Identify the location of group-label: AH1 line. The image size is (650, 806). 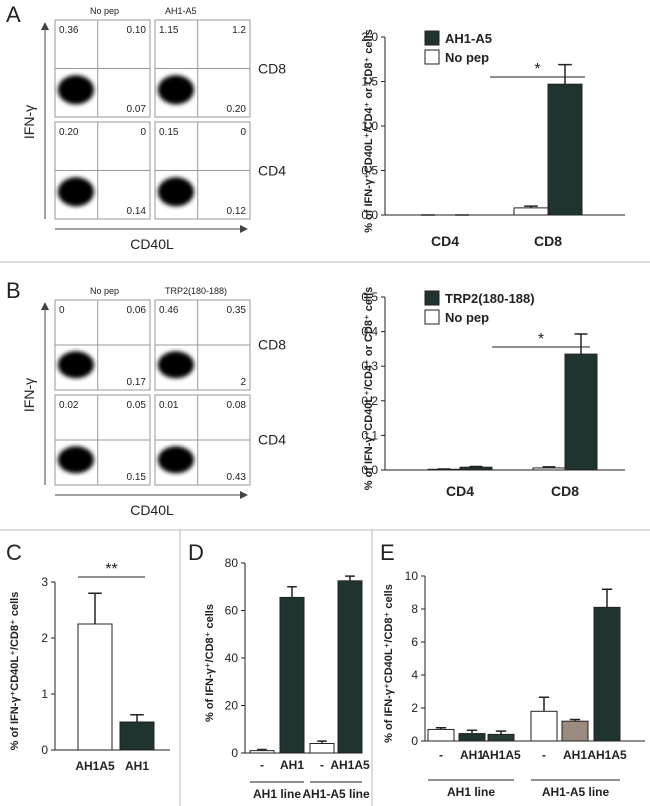
(471, 792).